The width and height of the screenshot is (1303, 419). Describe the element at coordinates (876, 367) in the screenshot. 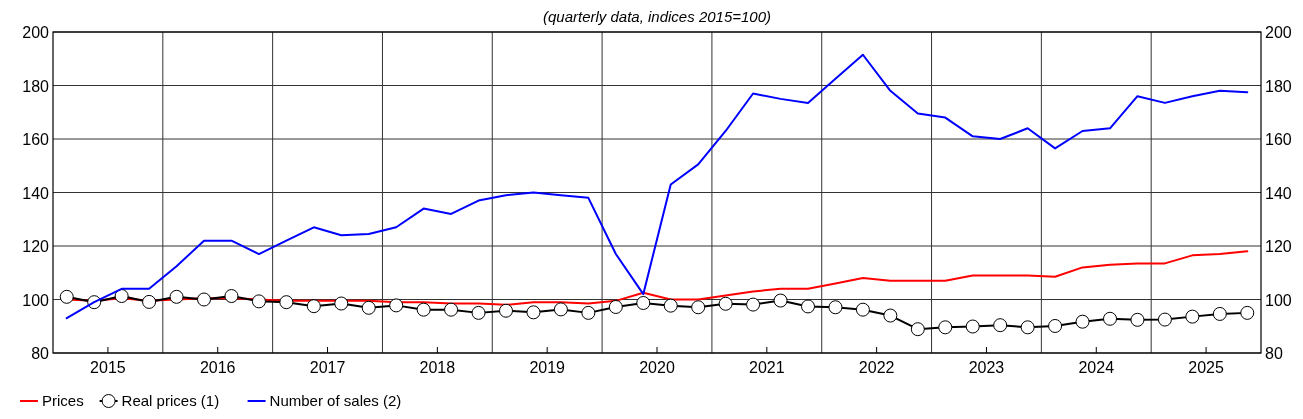

I see `x-tick-label: 2022` at that location.